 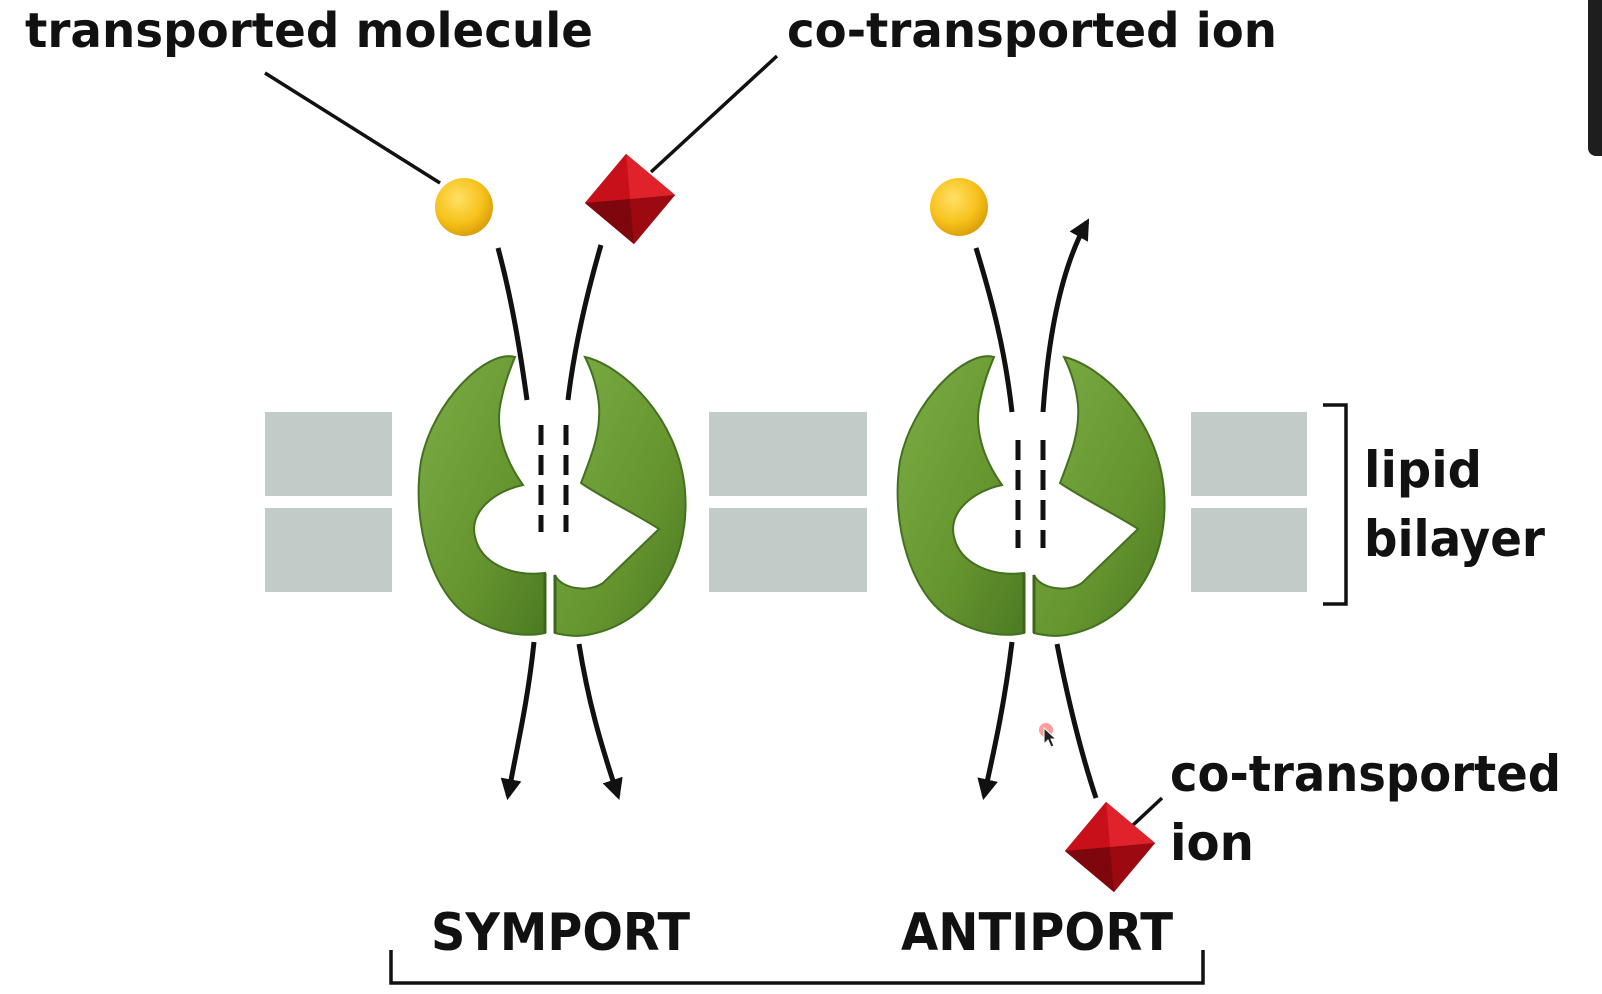 I want to click on antiport-ion-path-bottom, so click(x=1076, y=721).